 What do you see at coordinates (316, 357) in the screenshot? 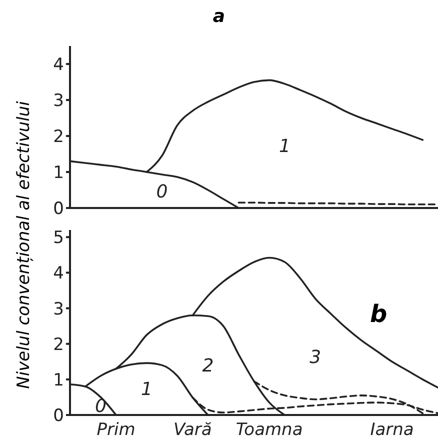
I see `series-label: 3` at bounding box center [316, 357].